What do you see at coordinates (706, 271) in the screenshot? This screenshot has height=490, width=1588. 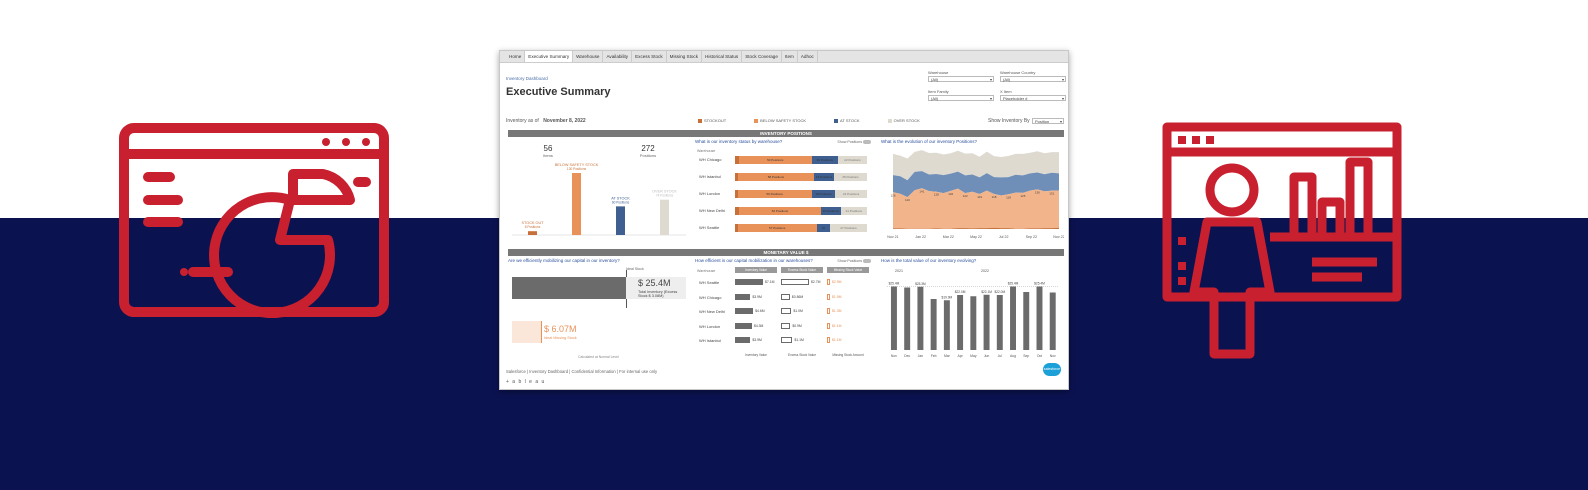 I see `mobilization-sort-label: Warehouse` at bounding box center [706, 271].